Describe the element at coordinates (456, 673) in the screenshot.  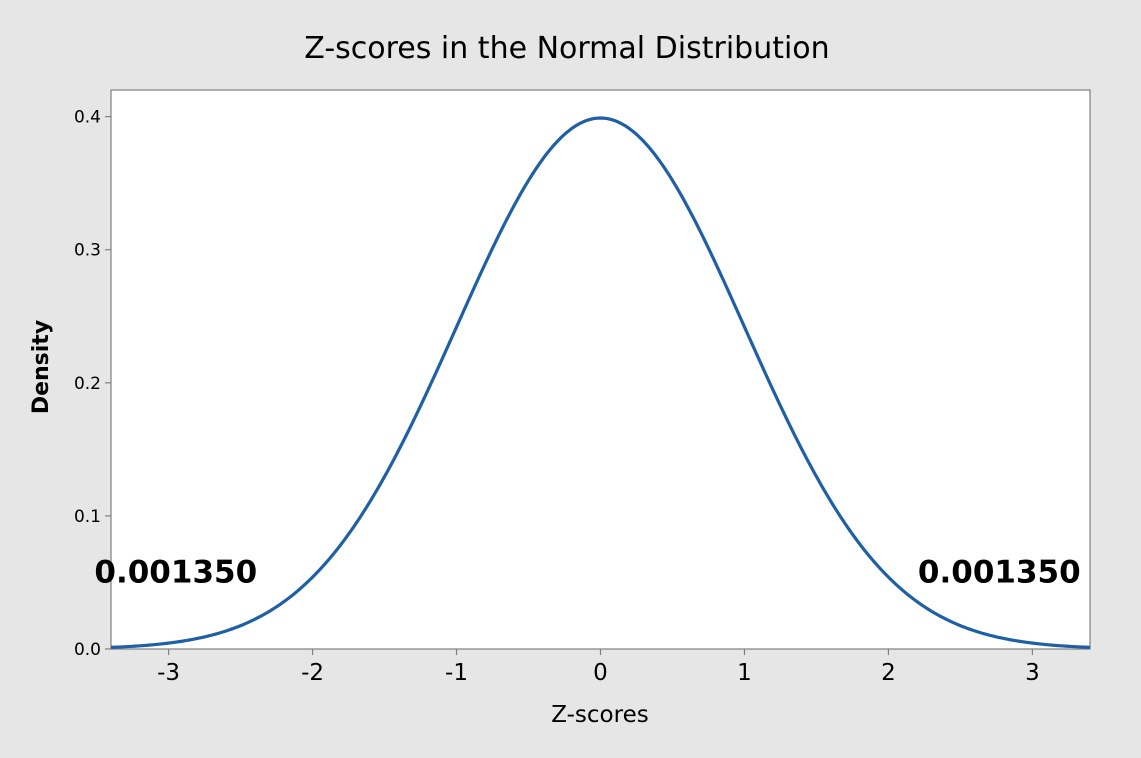
I see `x-tick-label: -1` at that location.